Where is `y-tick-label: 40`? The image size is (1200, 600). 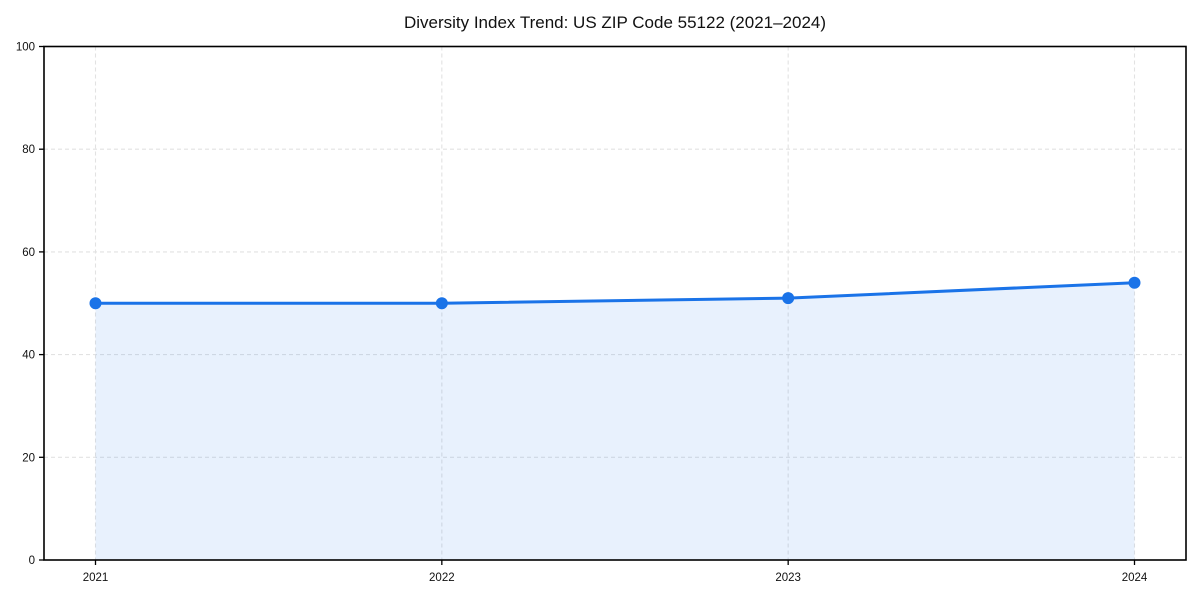 y-tick-label: 40 is located at coordinates (28, 356).